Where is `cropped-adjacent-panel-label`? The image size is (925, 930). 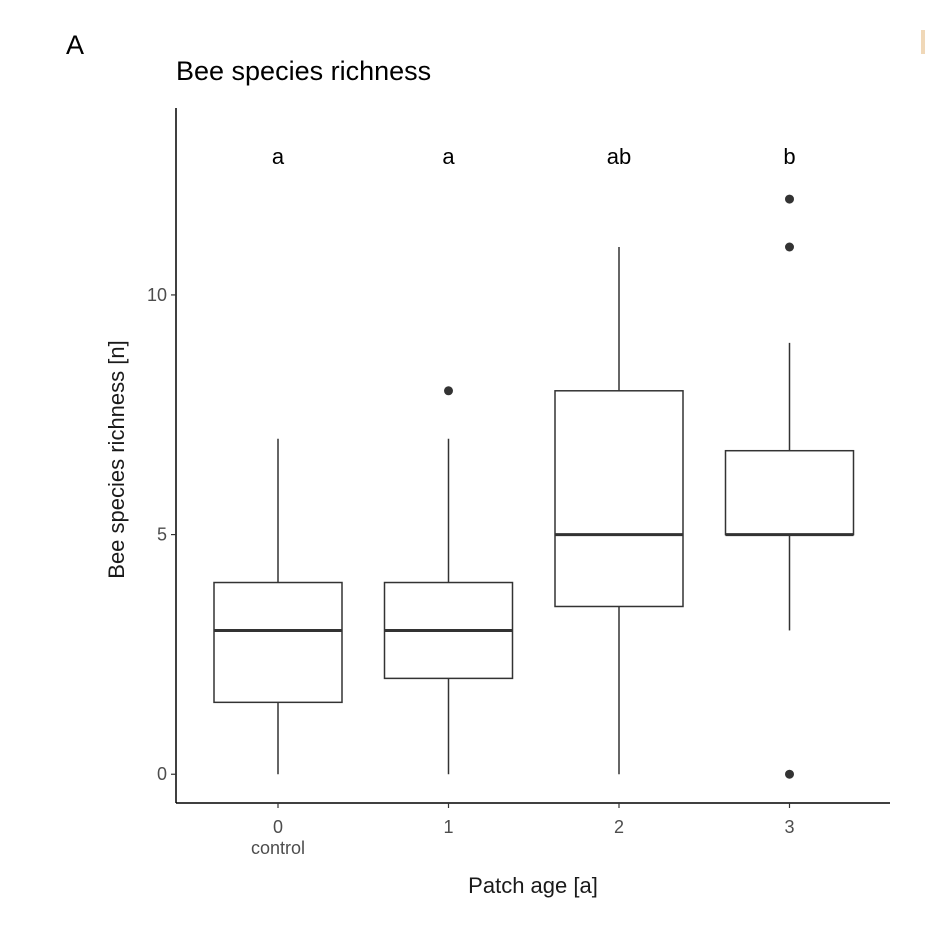
cropped-adjacent-panel-label is located at coordinates (923, 42).